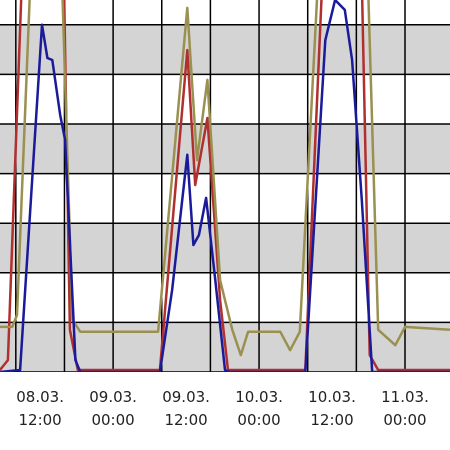  I want to click on x-tick-label: 09.03. 12:00, so click(186, 408).